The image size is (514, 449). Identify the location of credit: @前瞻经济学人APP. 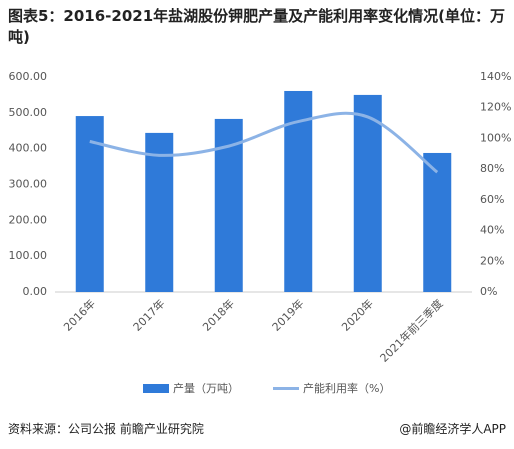
(452, 429).